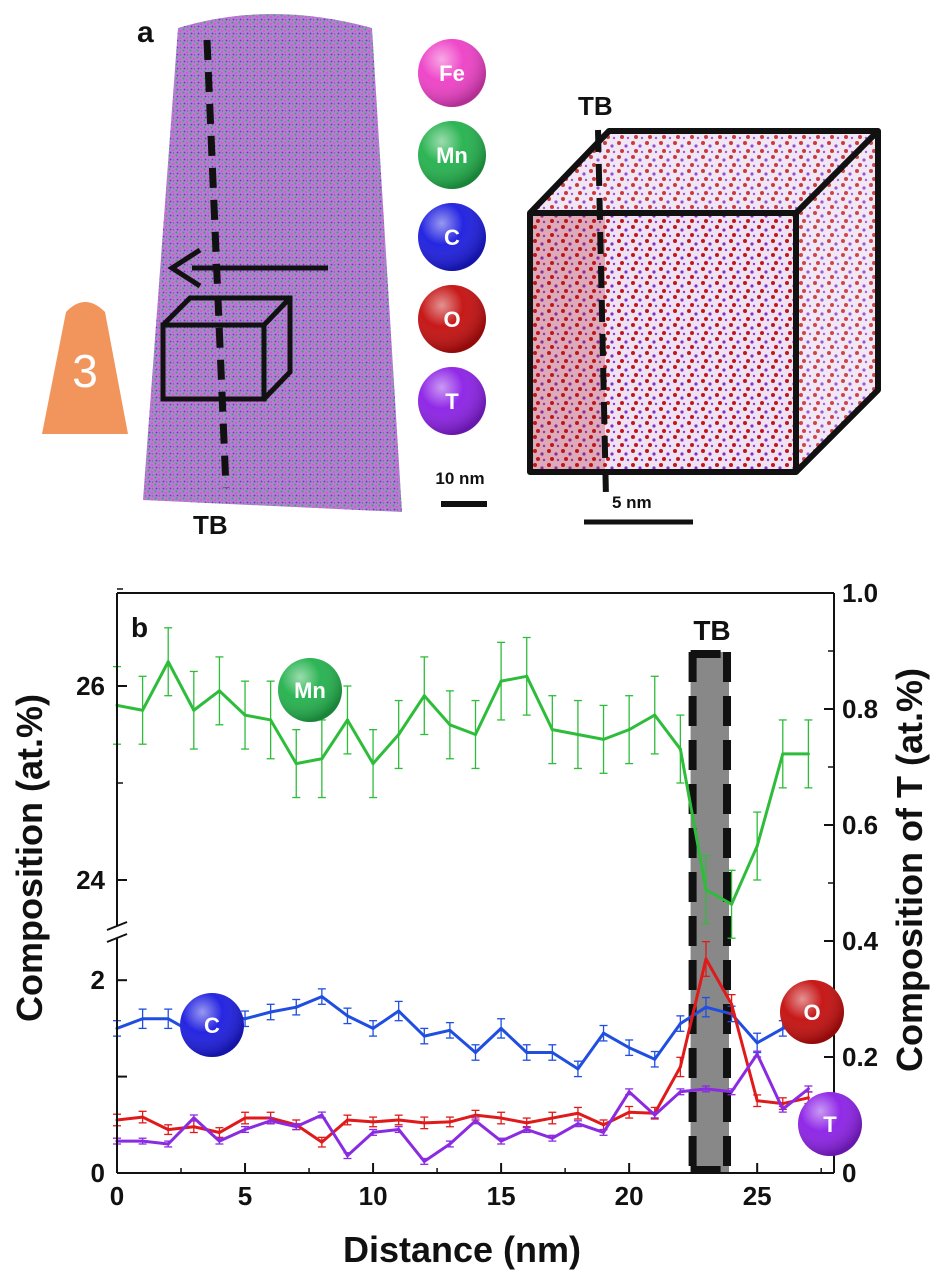  I want to click on x-tick-label: 10, so click(373, 1196).